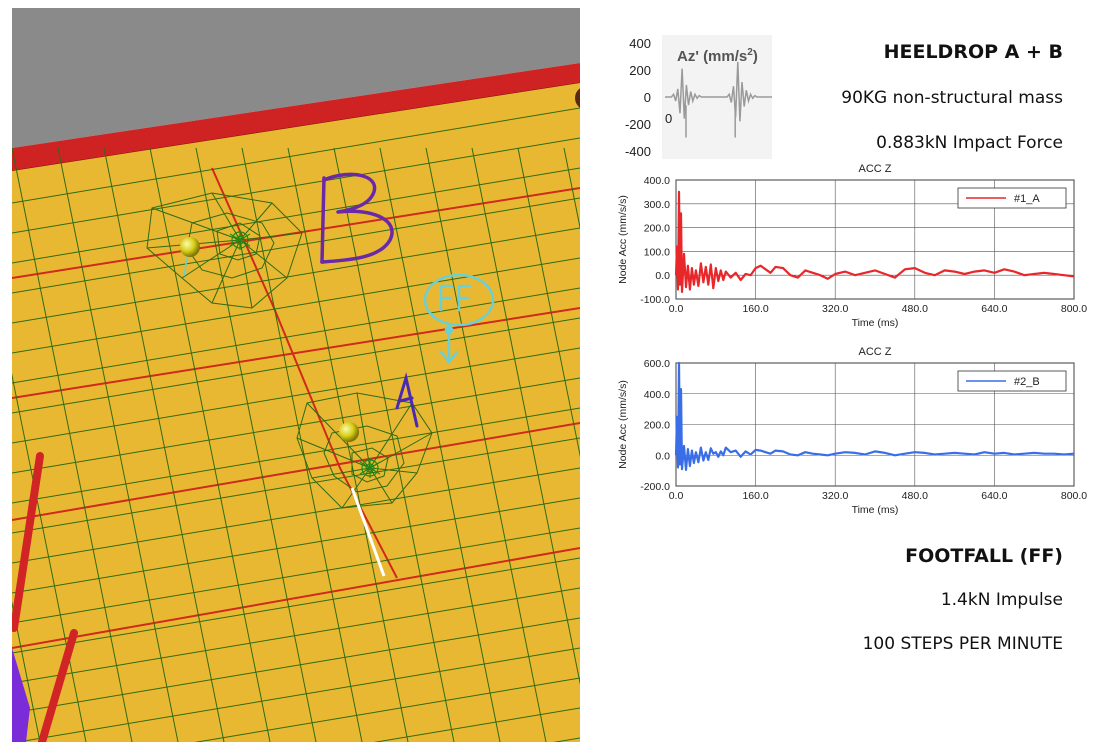 Image resolution: width=1103 pixels, height=751 pixels. I want to click on corner-post, so click(577, 98).